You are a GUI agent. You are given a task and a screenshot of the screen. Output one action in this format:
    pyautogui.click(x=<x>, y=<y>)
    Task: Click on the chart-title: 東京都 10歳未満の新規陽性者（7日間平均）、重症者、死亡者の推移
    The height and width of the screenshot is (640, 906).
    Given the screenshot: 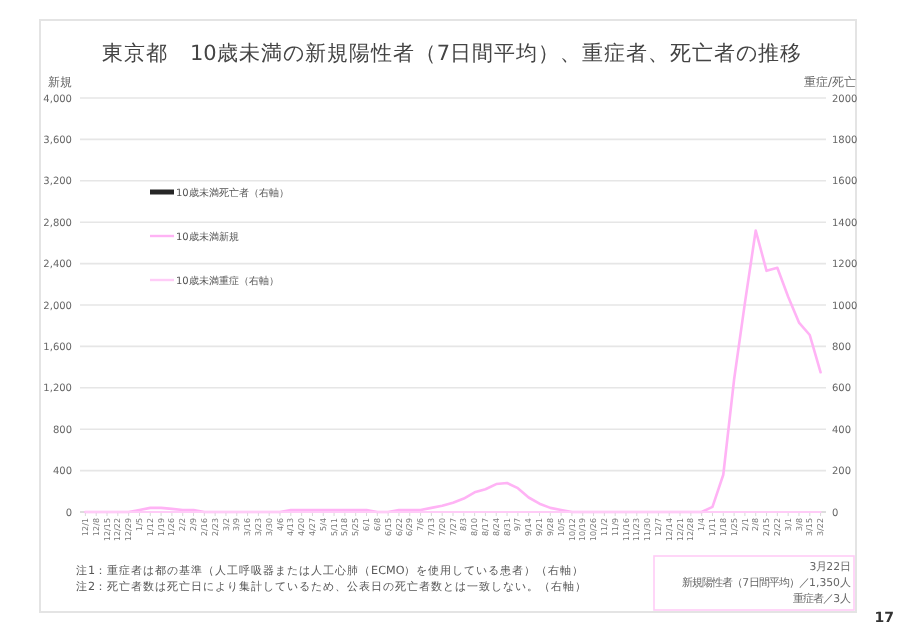 What is the action you would take?
    pyautogui.click(x=452, y=53)
    